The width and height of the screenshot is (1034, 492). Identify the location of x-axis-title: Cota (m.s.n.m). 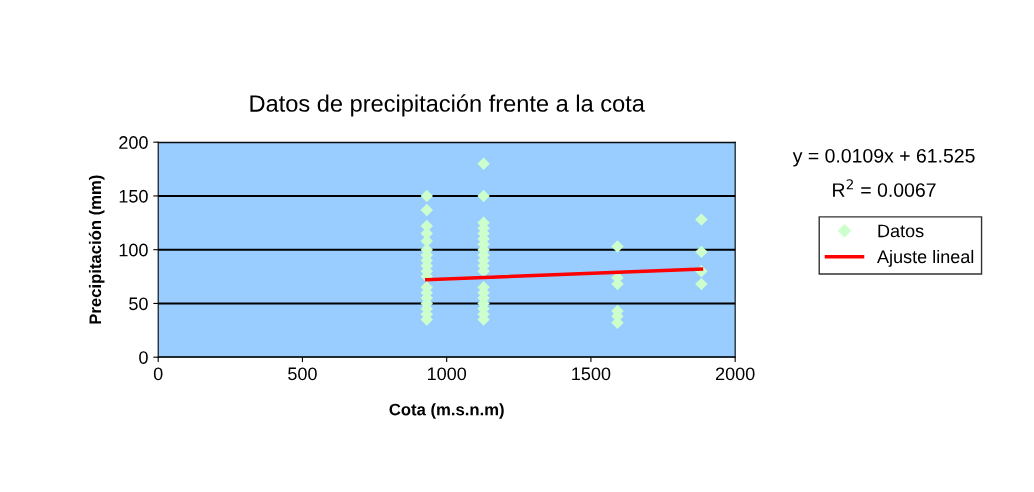
(446, 411).